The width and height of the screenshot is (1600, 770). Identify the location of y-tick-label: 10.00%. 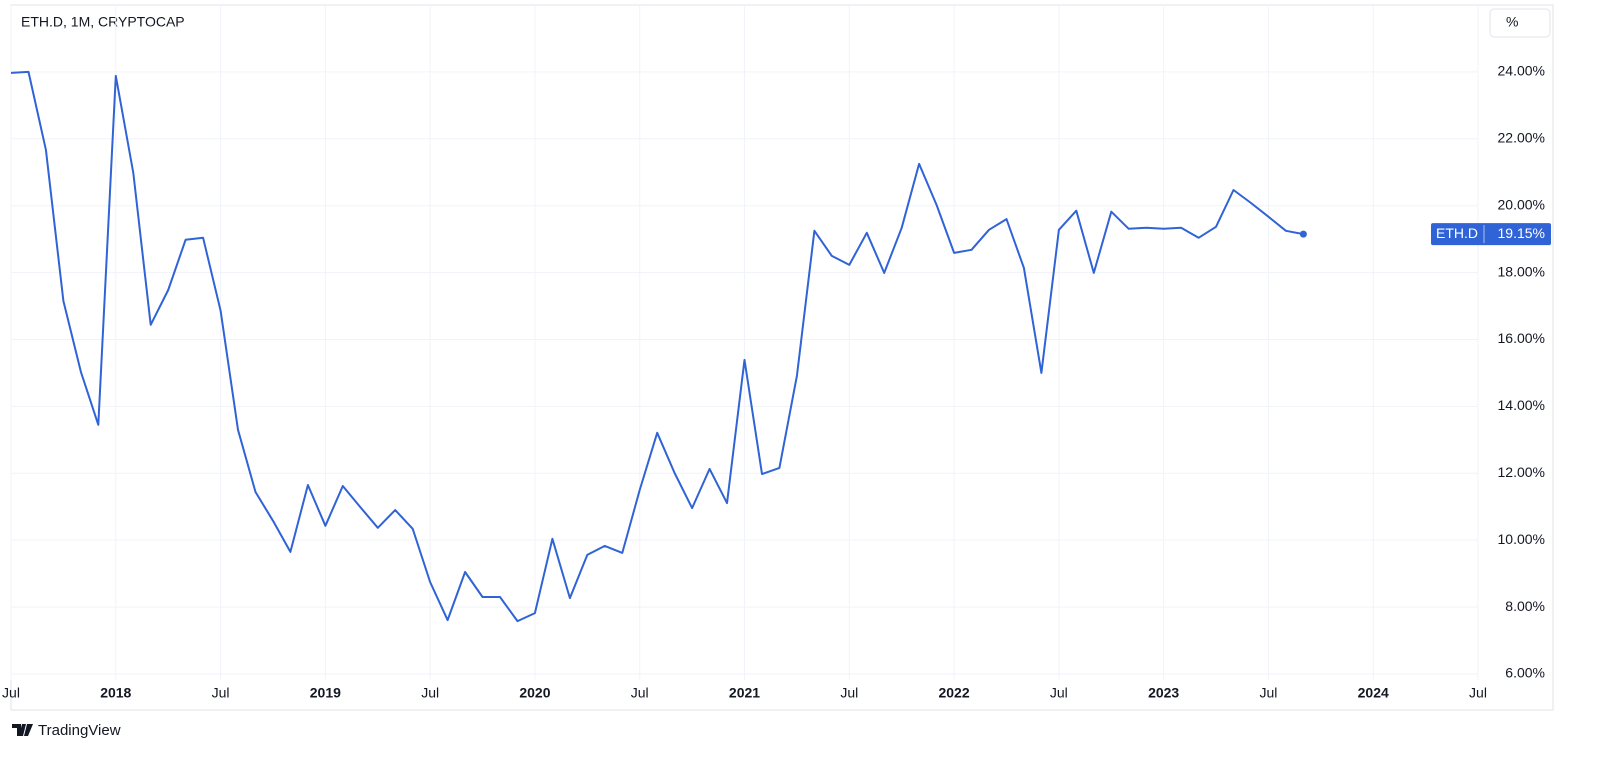
(1521, 539).